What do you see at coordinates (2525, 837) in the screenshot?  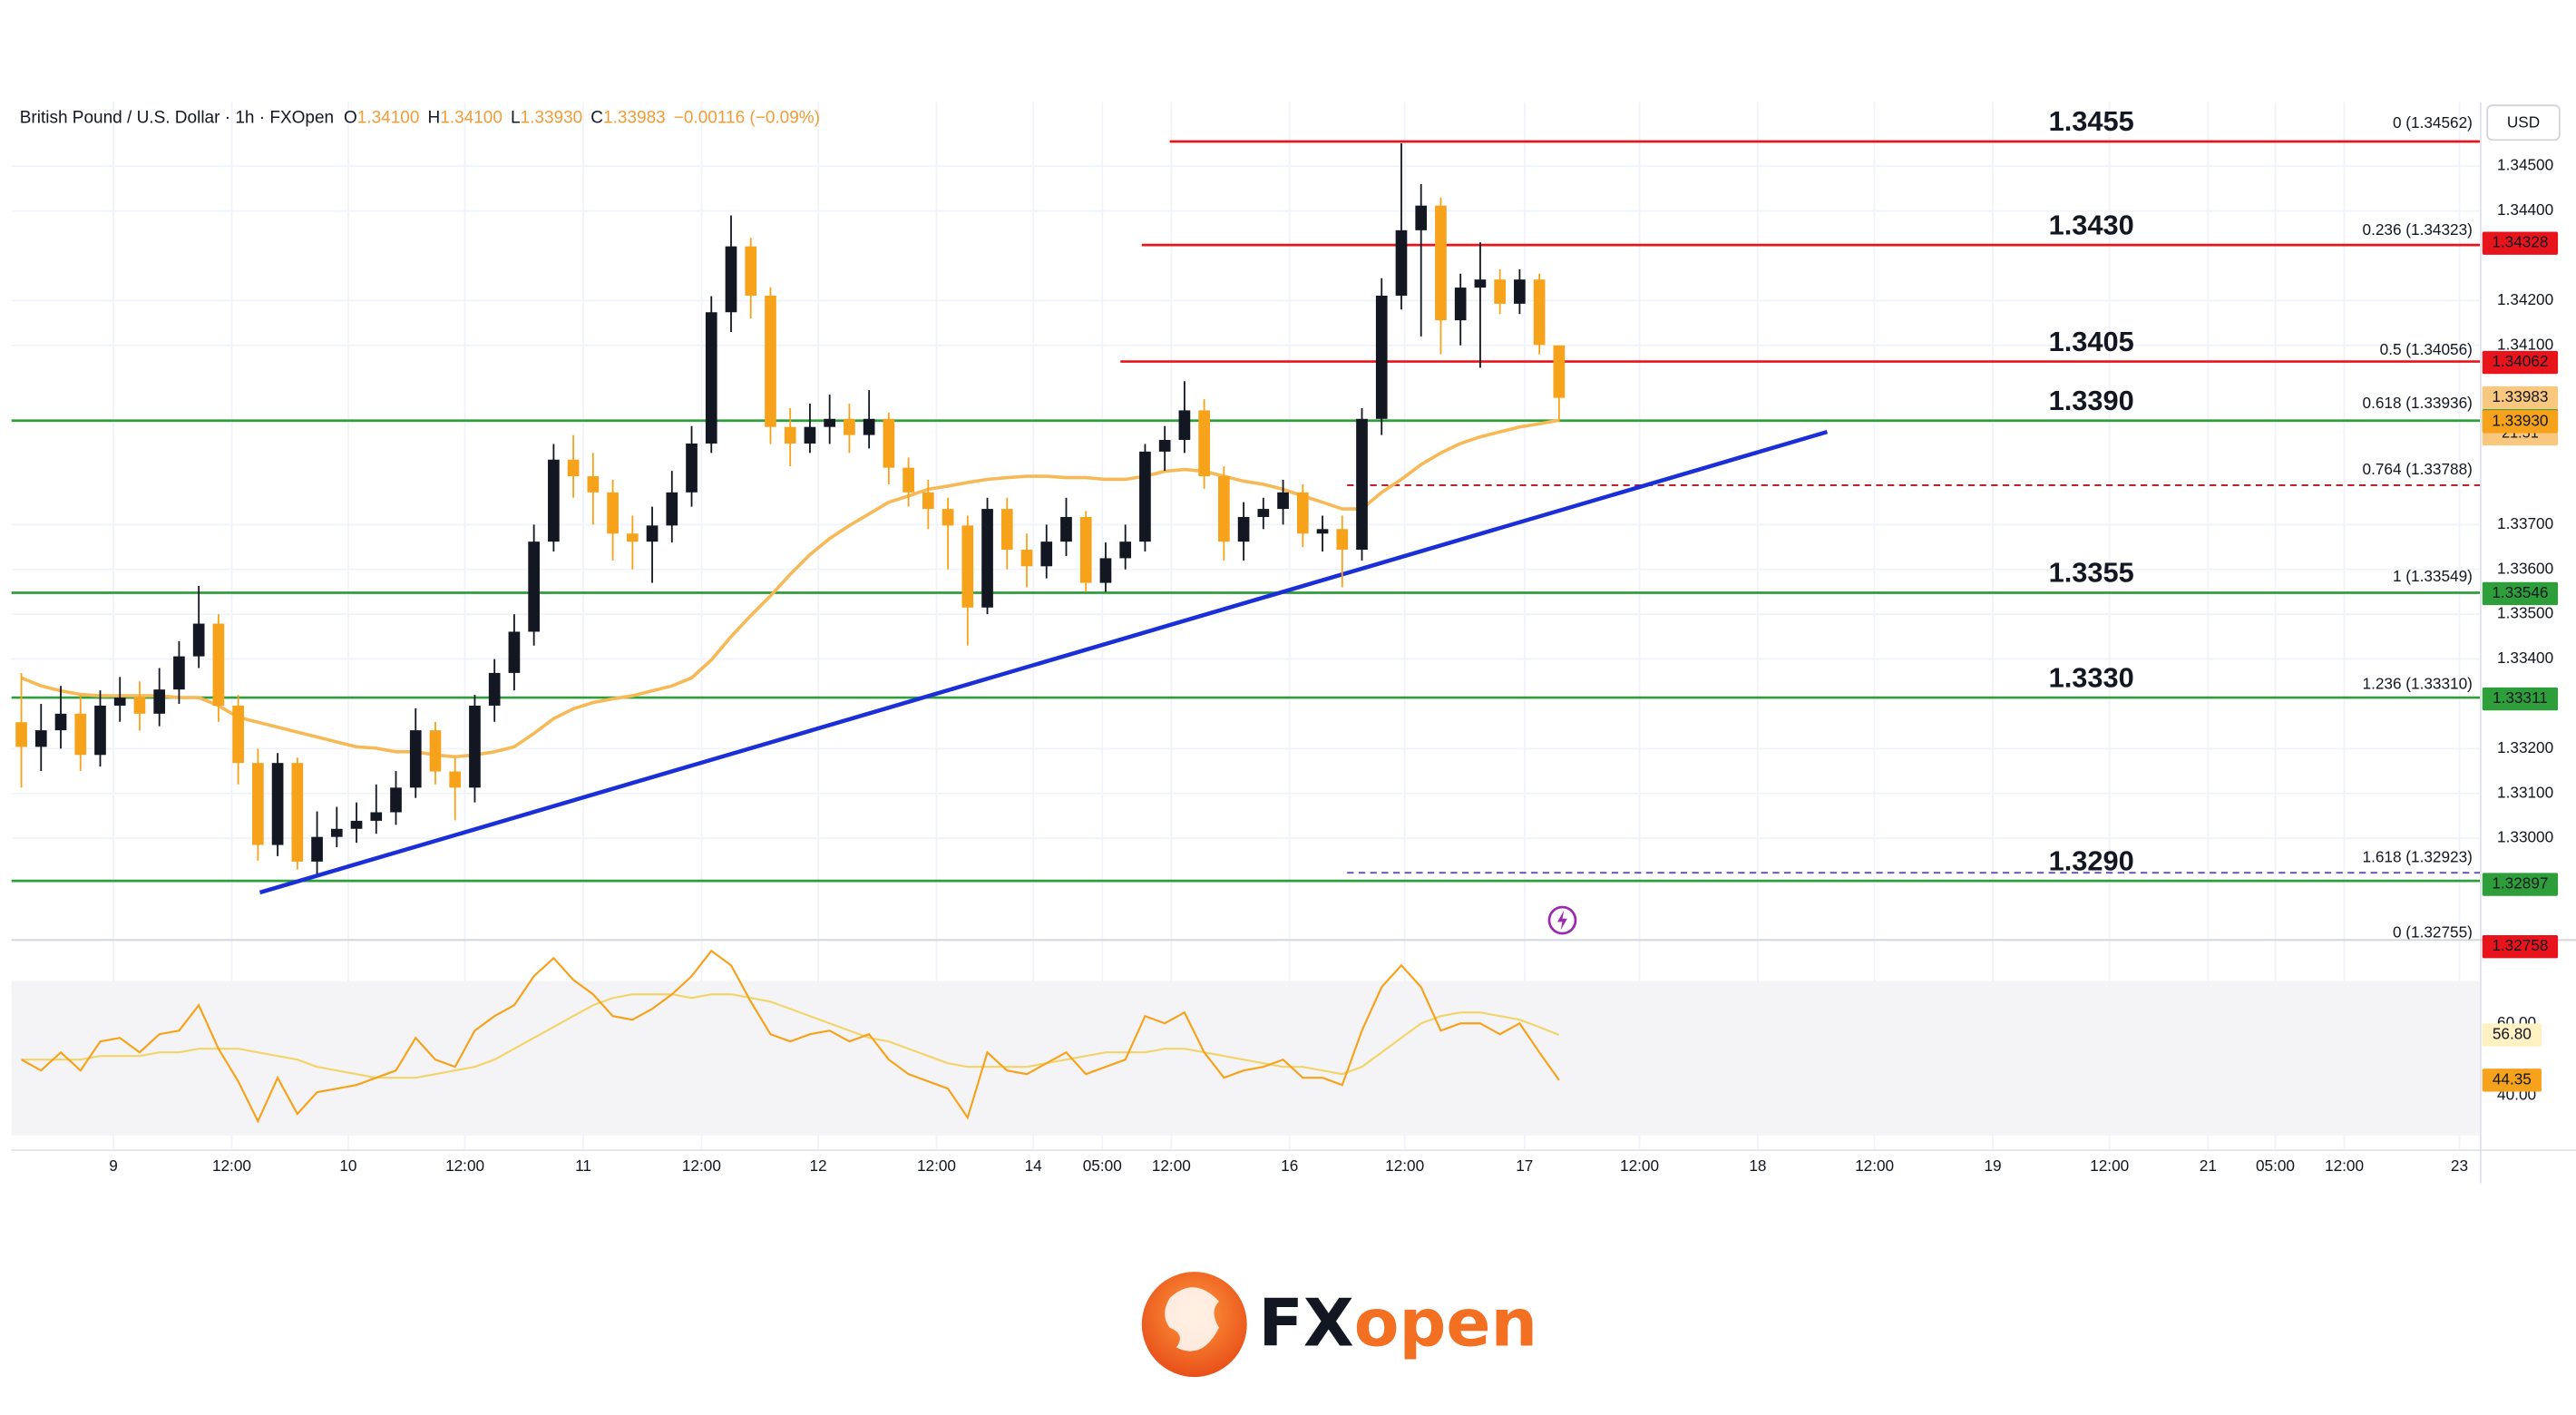 I see `y-tick-label: 1.33000` at bounding box center [2525, 837].